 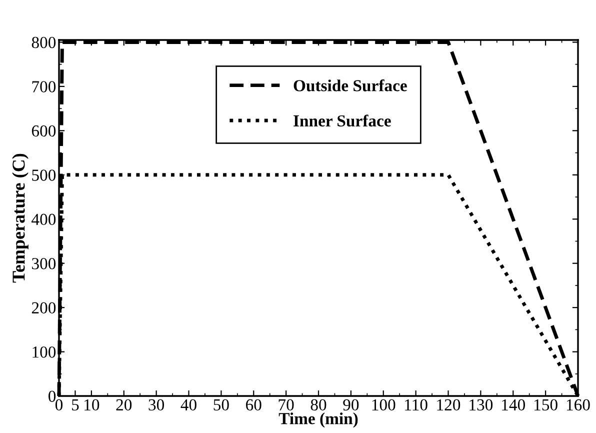 What do you see at coordinates (52, 396) in the screenshot?
I see `y-tick-label: 0` at bounding box center [52, 396].